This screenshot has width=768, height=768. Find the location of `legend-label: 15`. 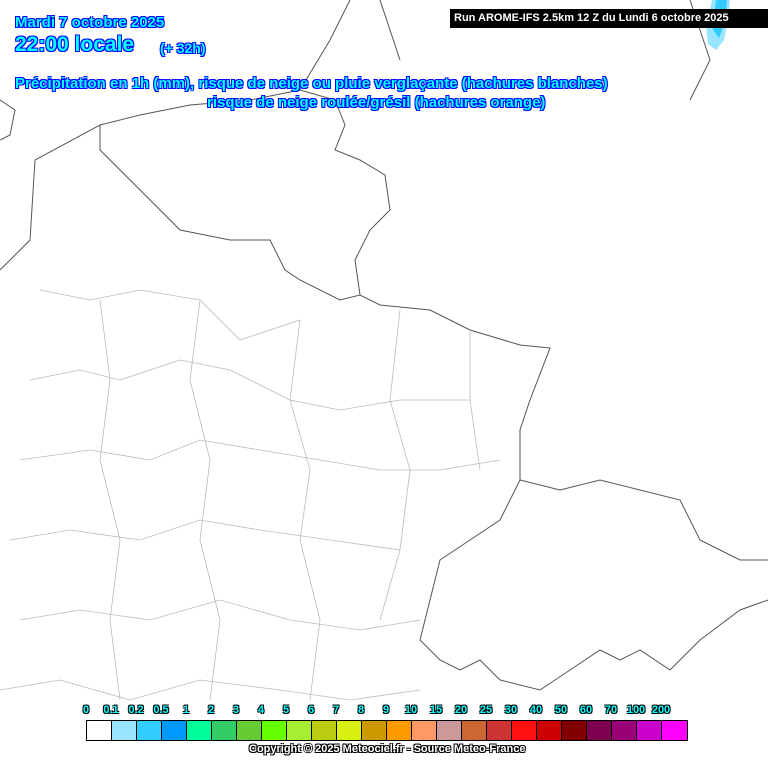

legend-label: 15 is located at coordinates (436, 710).